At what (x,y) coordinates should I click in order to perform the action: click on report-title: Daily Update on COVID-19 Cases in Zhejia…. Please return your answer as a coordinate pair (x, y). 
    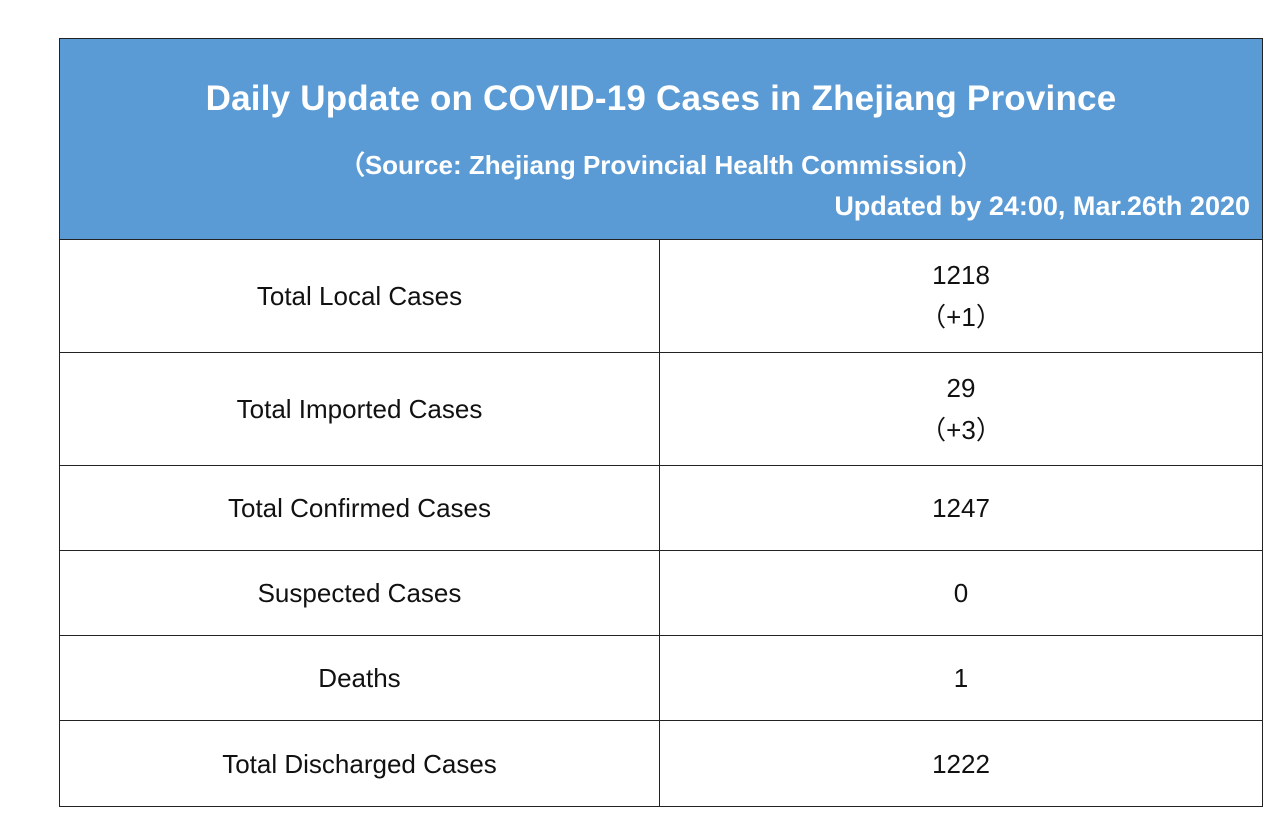
    Looking at the image, I should click on (661, 98).